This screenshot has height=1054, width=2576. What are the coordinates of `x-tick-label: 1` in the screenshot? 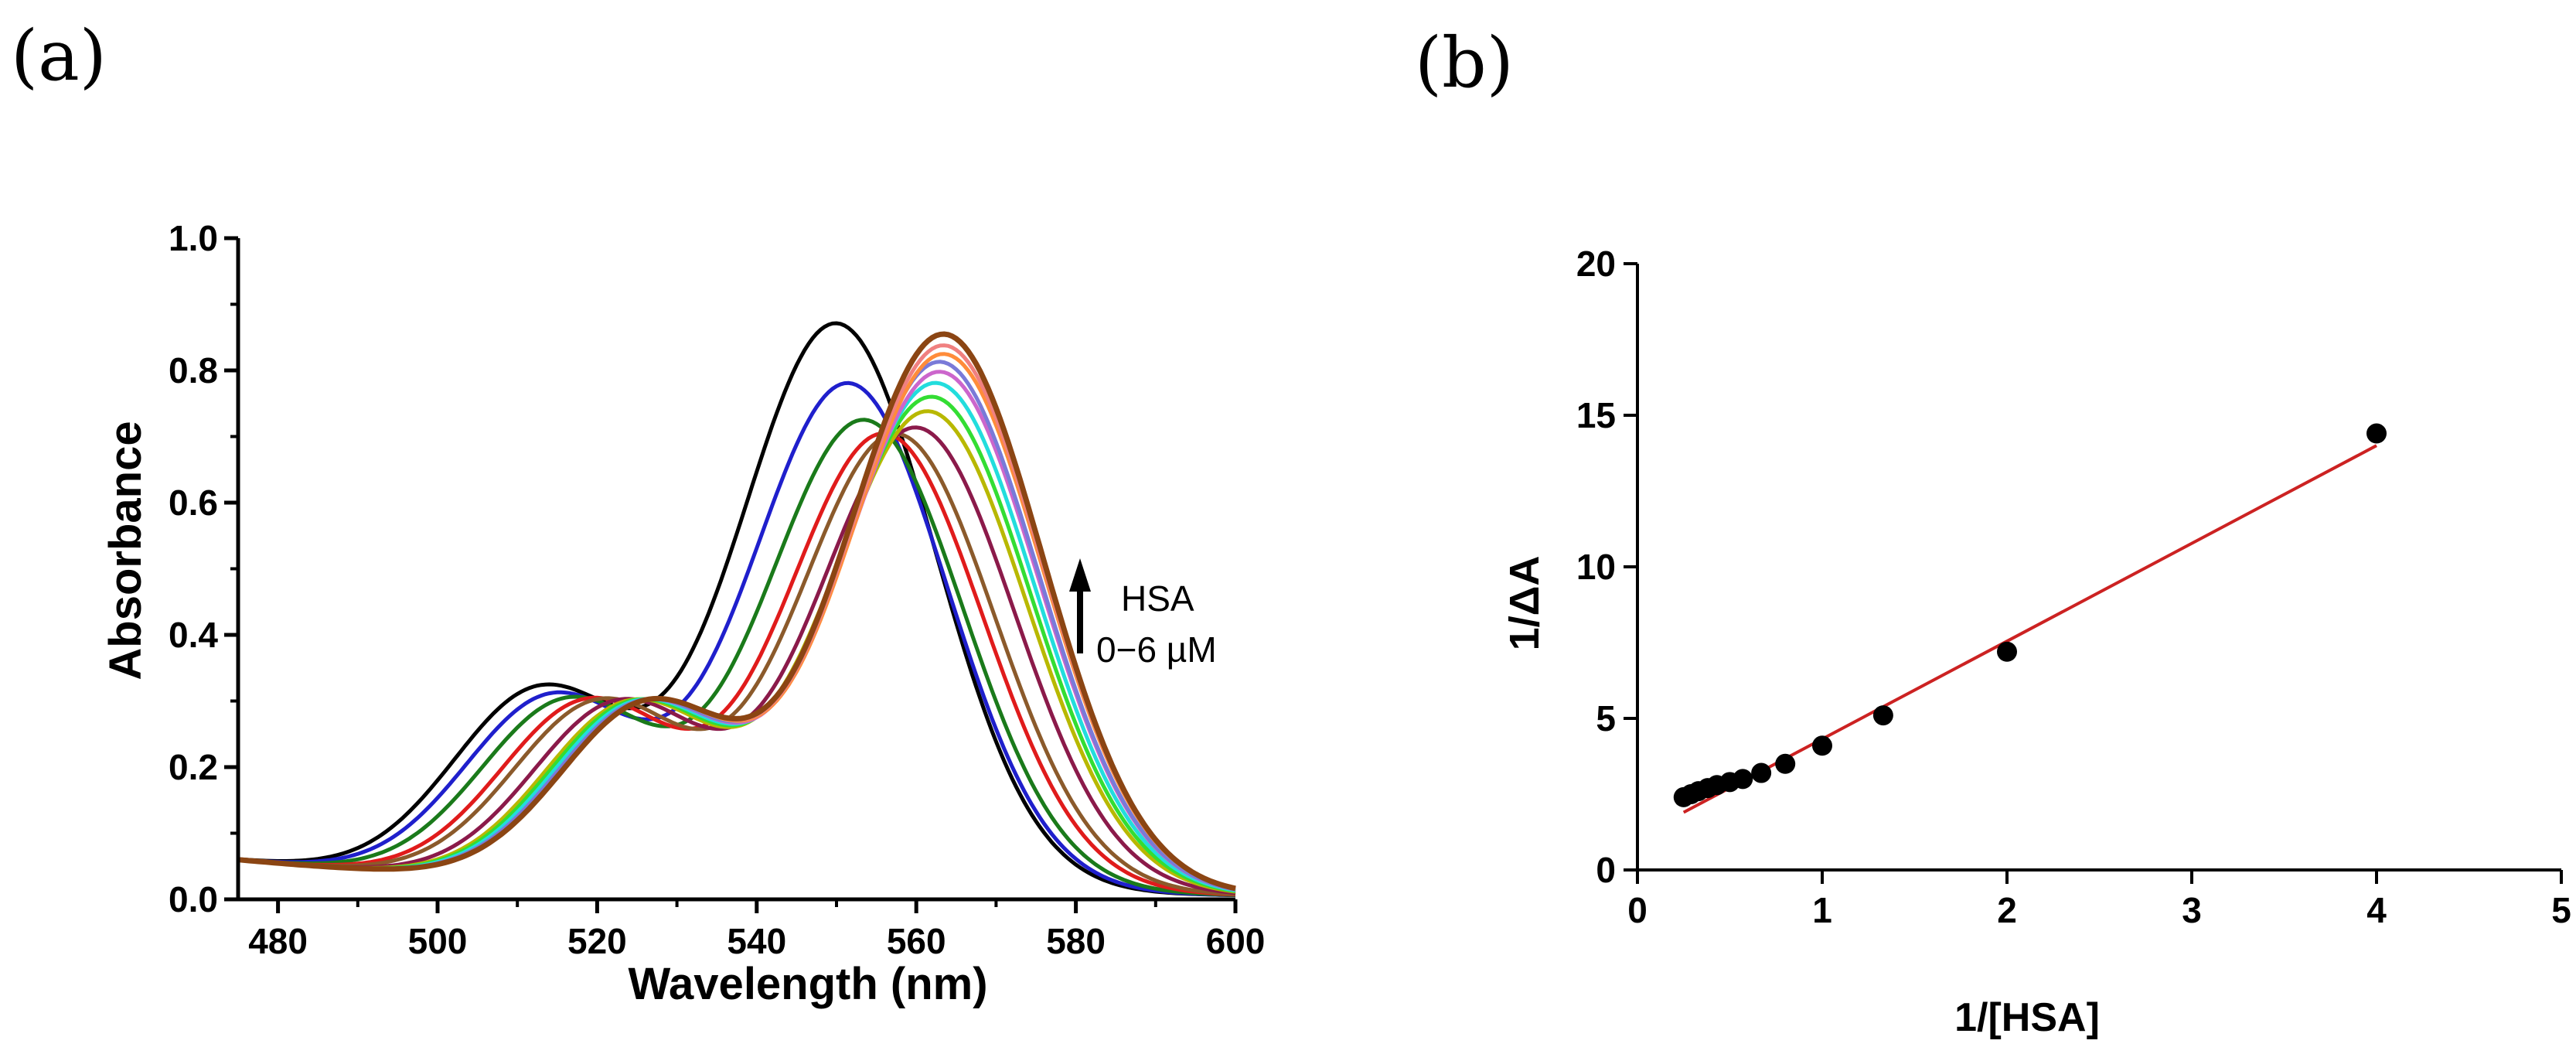 It's located at (1822, 910).